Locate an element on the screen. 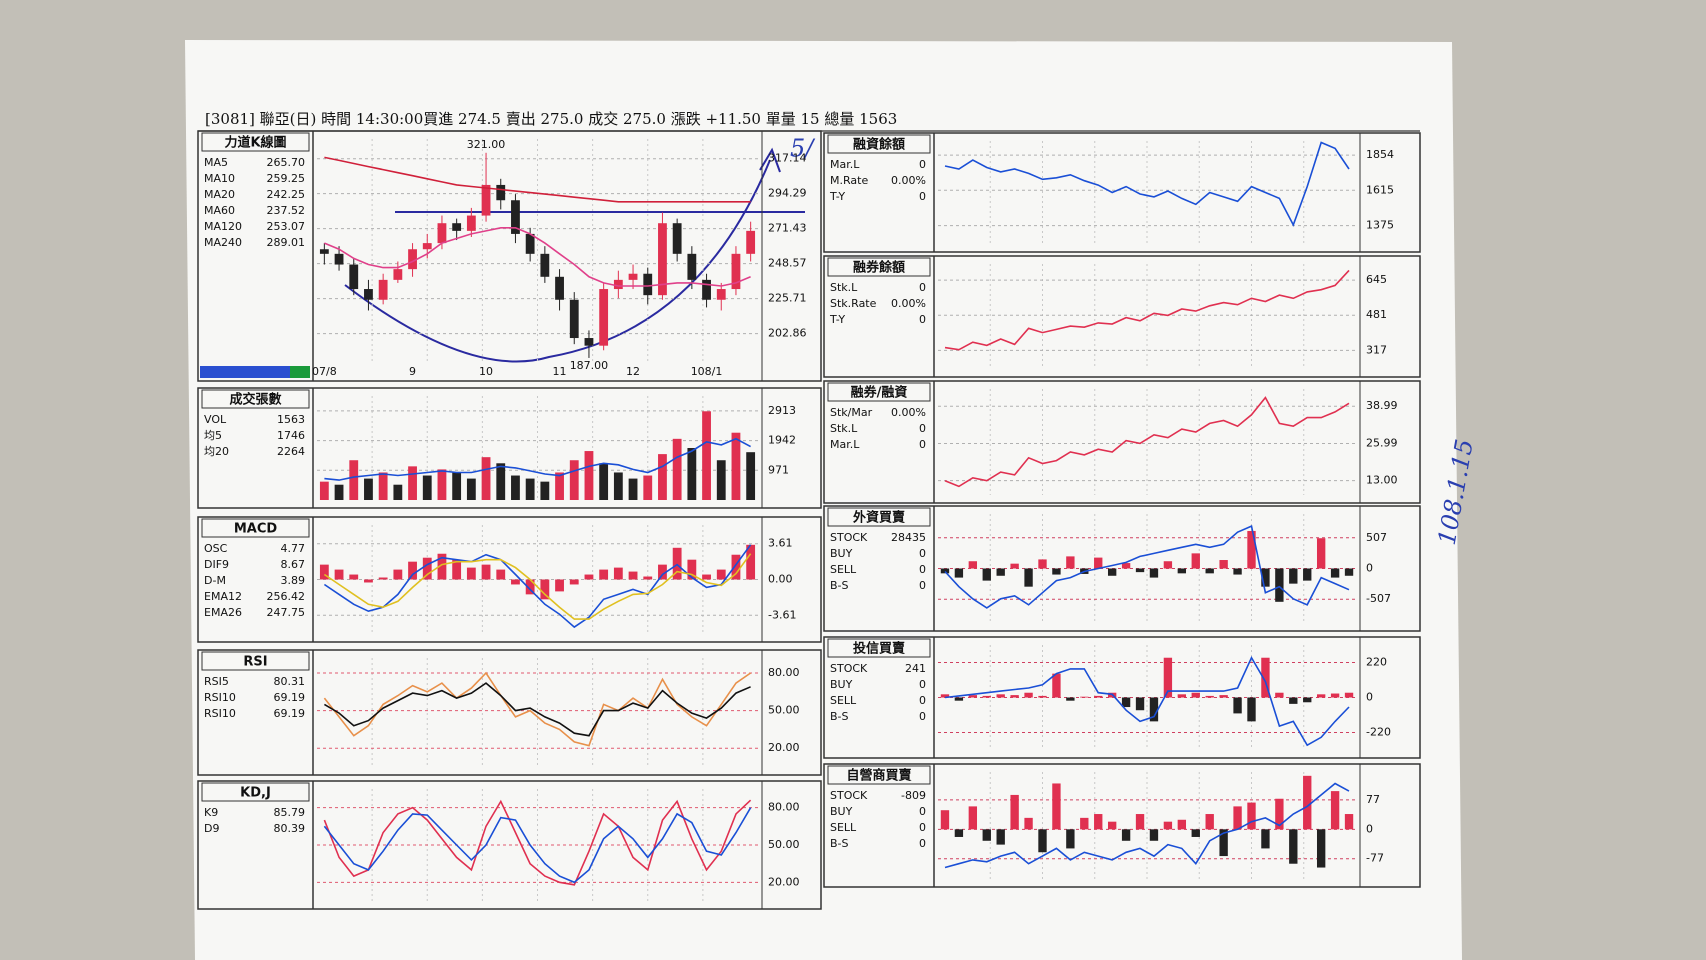 This screenshot has width=1706, height=960. legend-name: Stk.L is located at coordinates (844, 287).